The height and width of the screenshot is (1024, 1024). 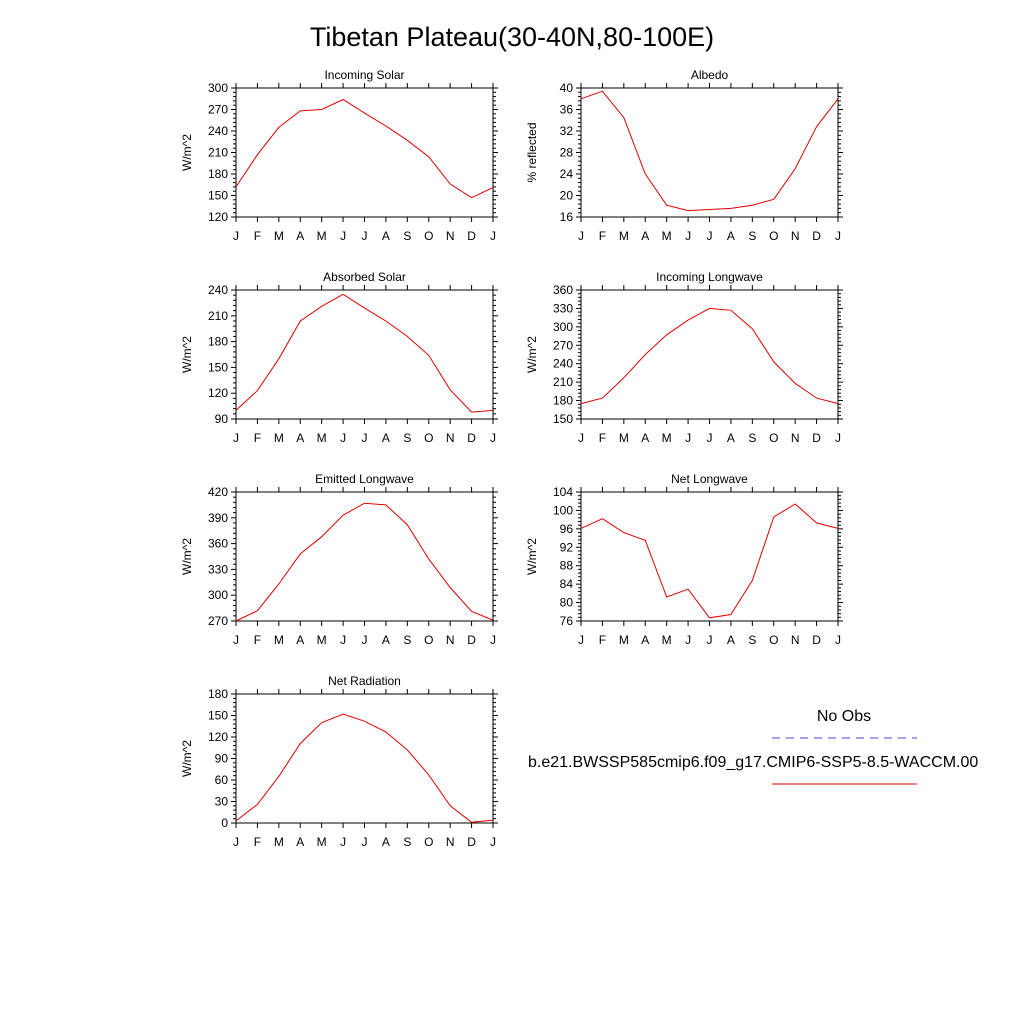 I want to click on xtick-label-incoming-solar: S, so click(x=407, y=236).